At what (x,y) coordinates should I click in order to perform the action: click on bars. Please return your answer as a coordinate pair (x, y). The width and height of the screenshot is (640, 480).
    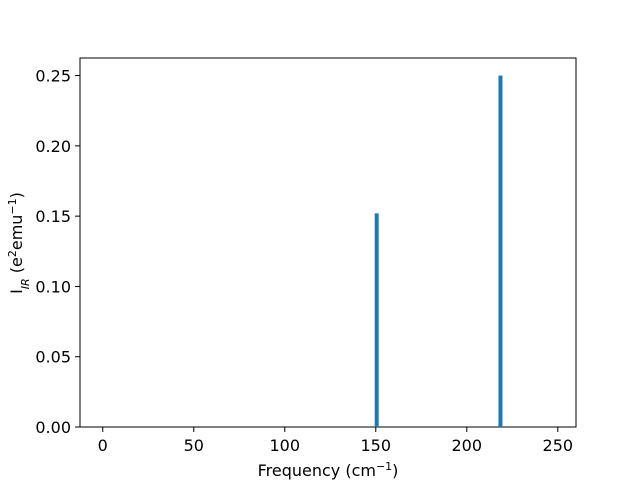
    Looking at the image, I should click on (438, 251).